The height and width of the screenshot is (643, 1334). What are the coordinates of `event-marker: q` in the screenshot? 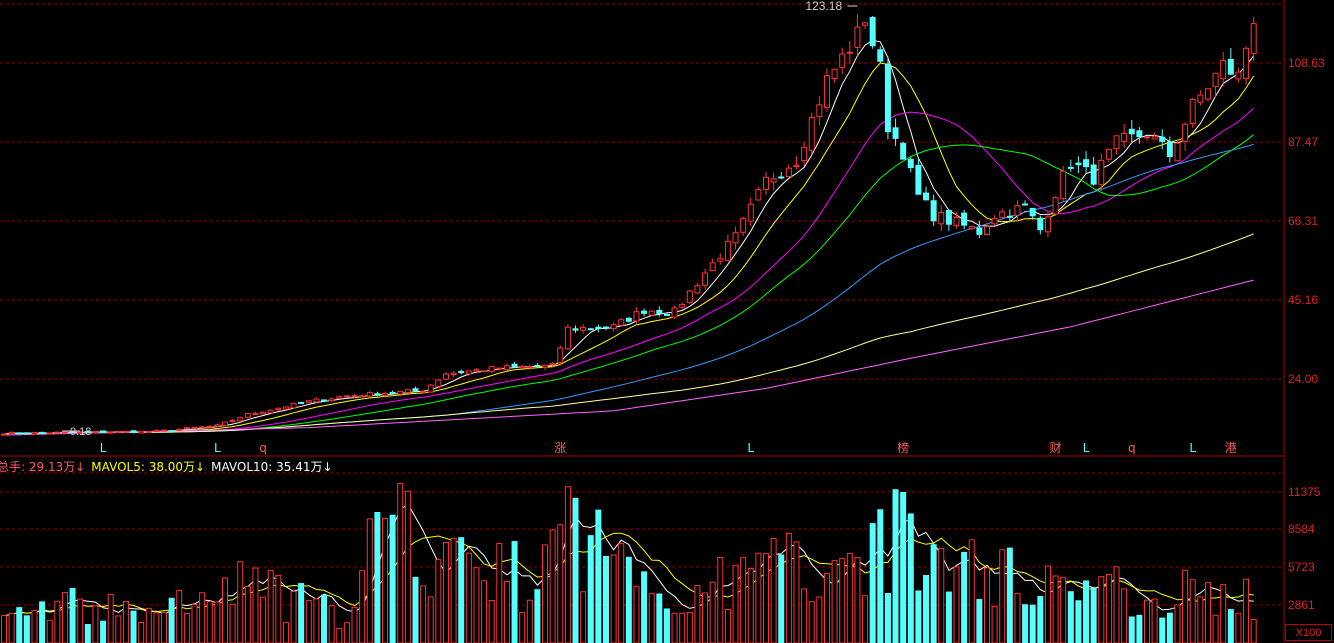 It's located at (1132, 448).